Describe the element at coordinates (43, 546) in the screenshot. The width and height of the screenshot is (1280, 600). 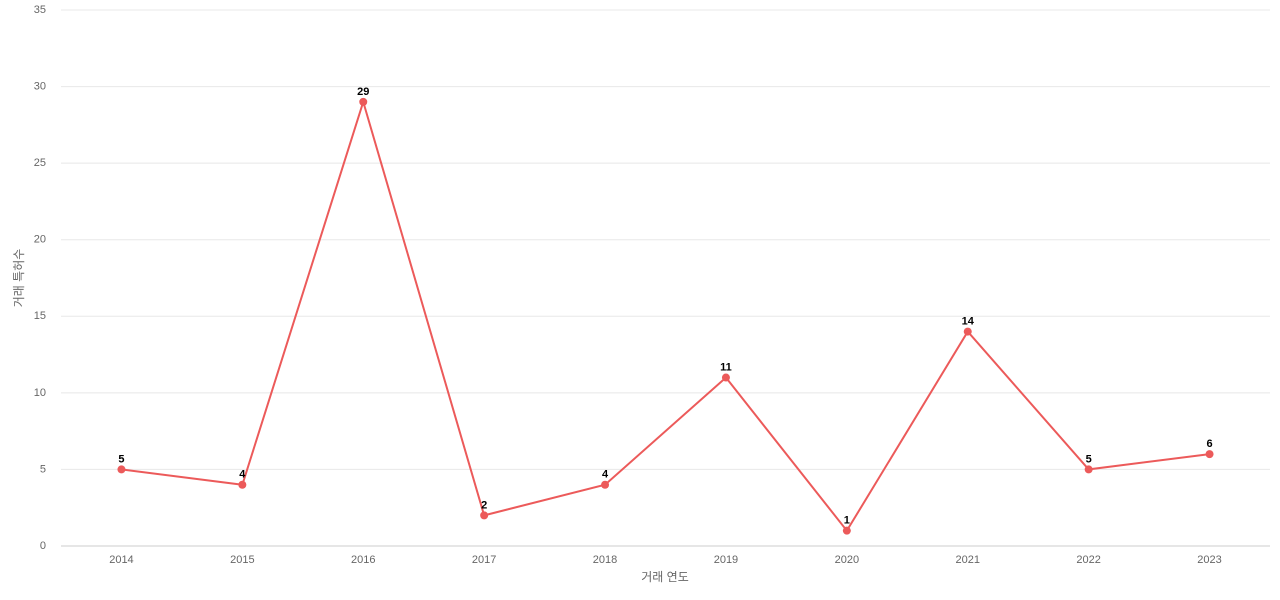
I see `y-tick-label: 0` at that location.